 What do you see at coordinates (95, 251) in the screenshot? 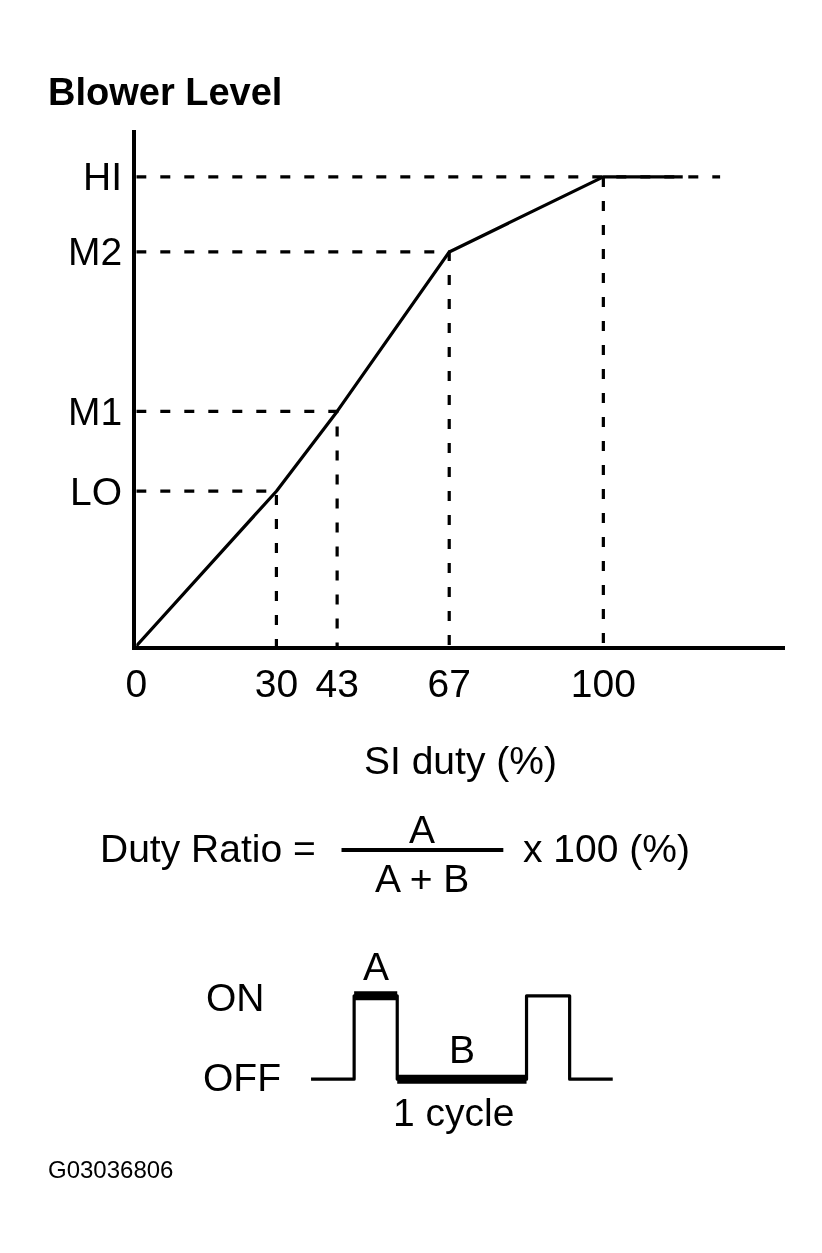
I see `annotation: M2` at bounding box center [95, 251].